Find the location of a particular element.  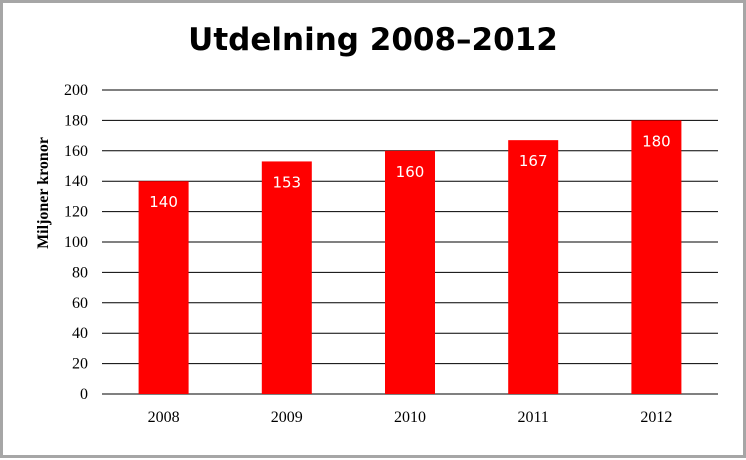

data-label: 160 is located at coordinates (410, 172).